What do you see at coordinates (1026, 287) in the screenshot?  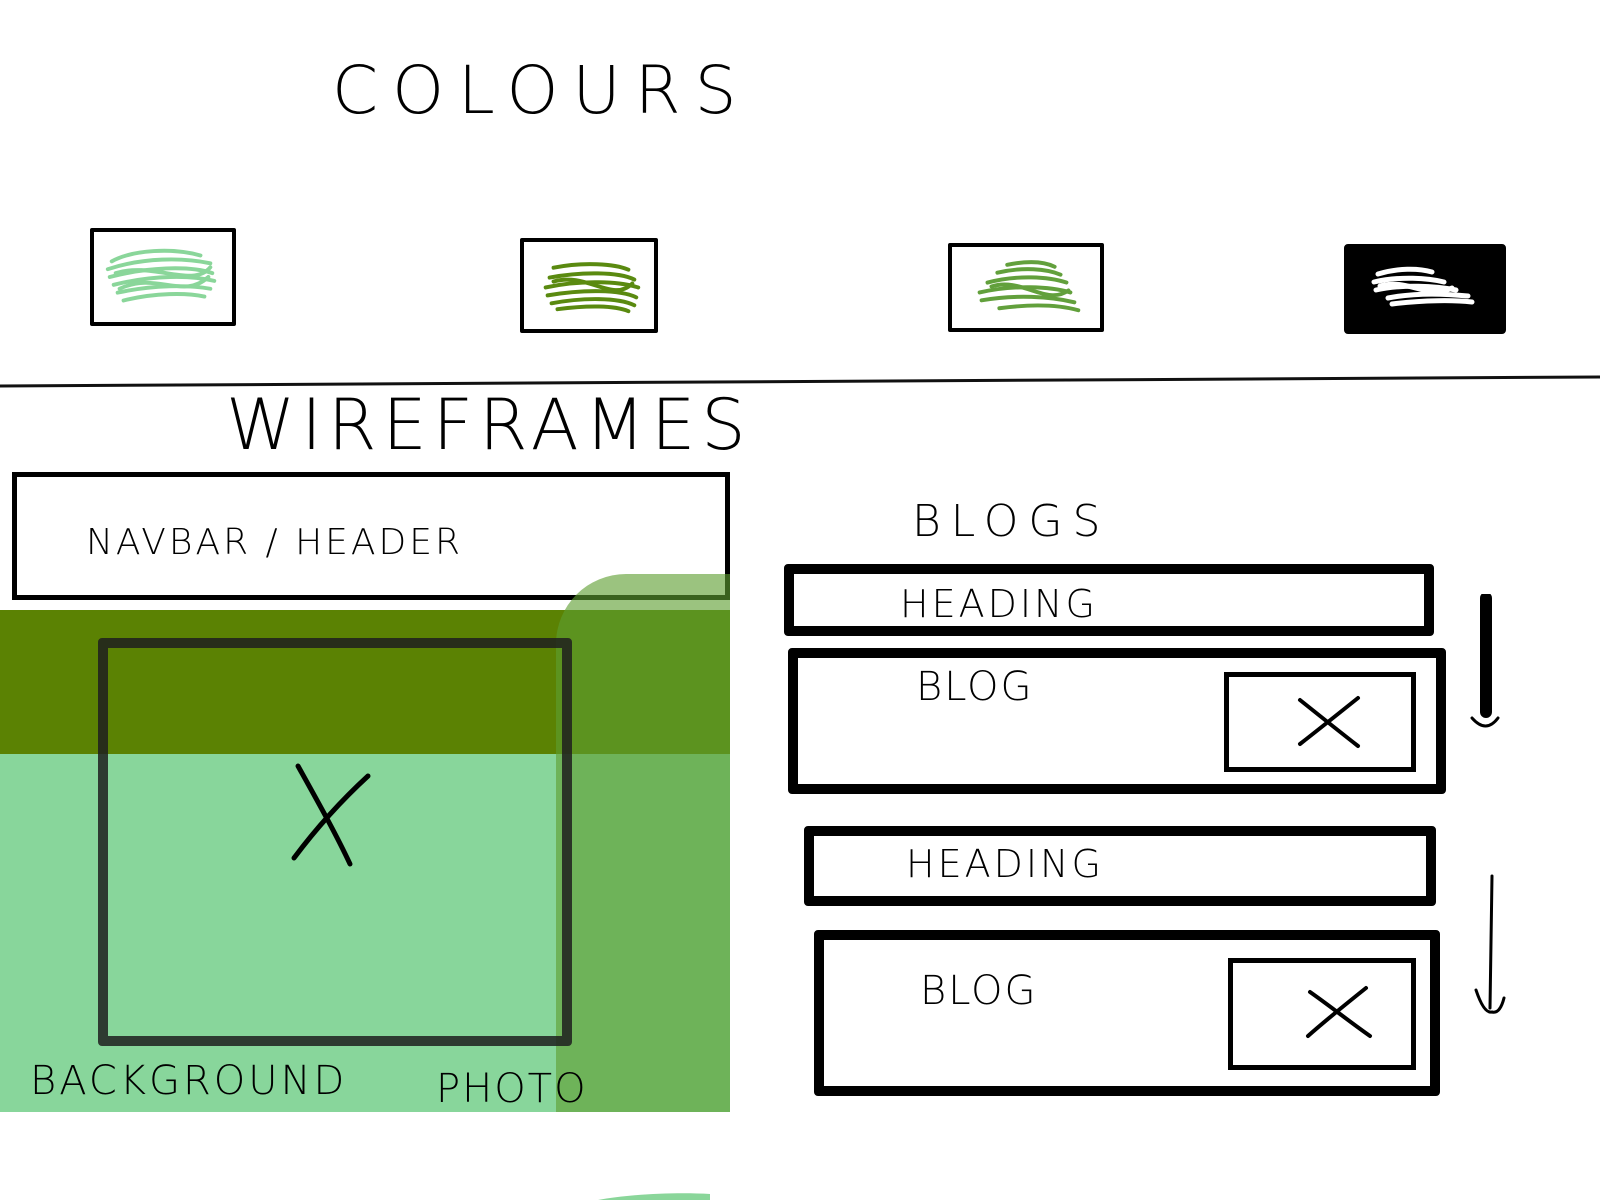 I see `colour-swatch-mid-green` at bounding box center [1026, 287].